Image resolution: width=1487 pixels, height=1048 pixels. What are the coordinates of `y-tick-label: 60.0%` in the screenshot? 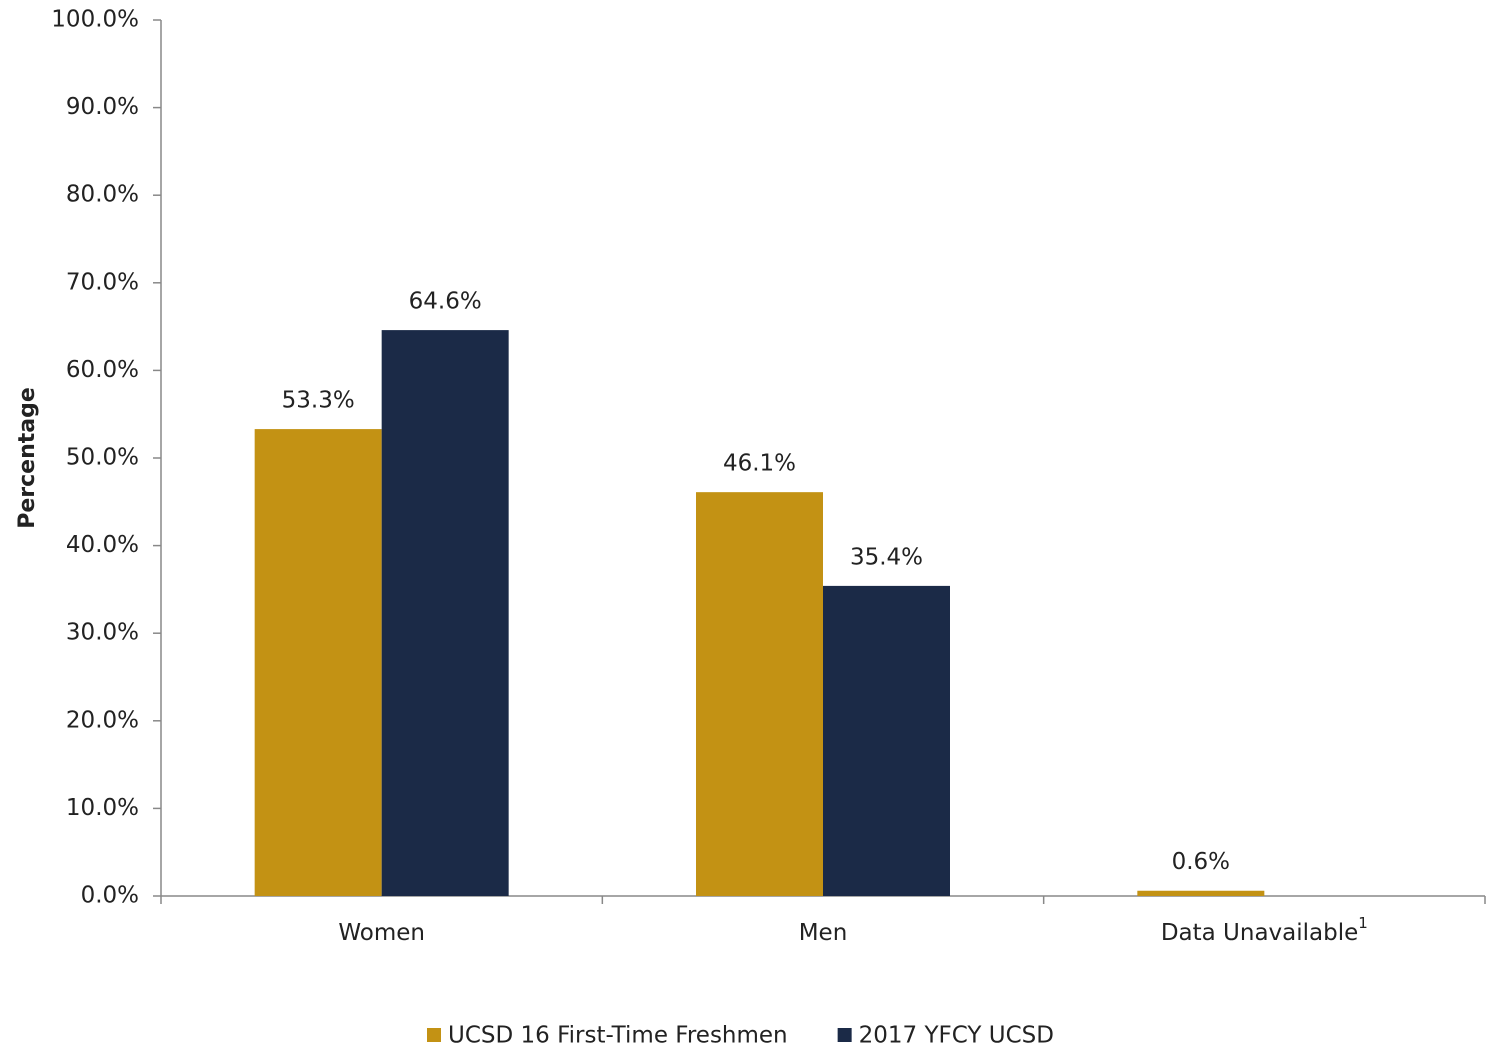 It's located at (102, 370).